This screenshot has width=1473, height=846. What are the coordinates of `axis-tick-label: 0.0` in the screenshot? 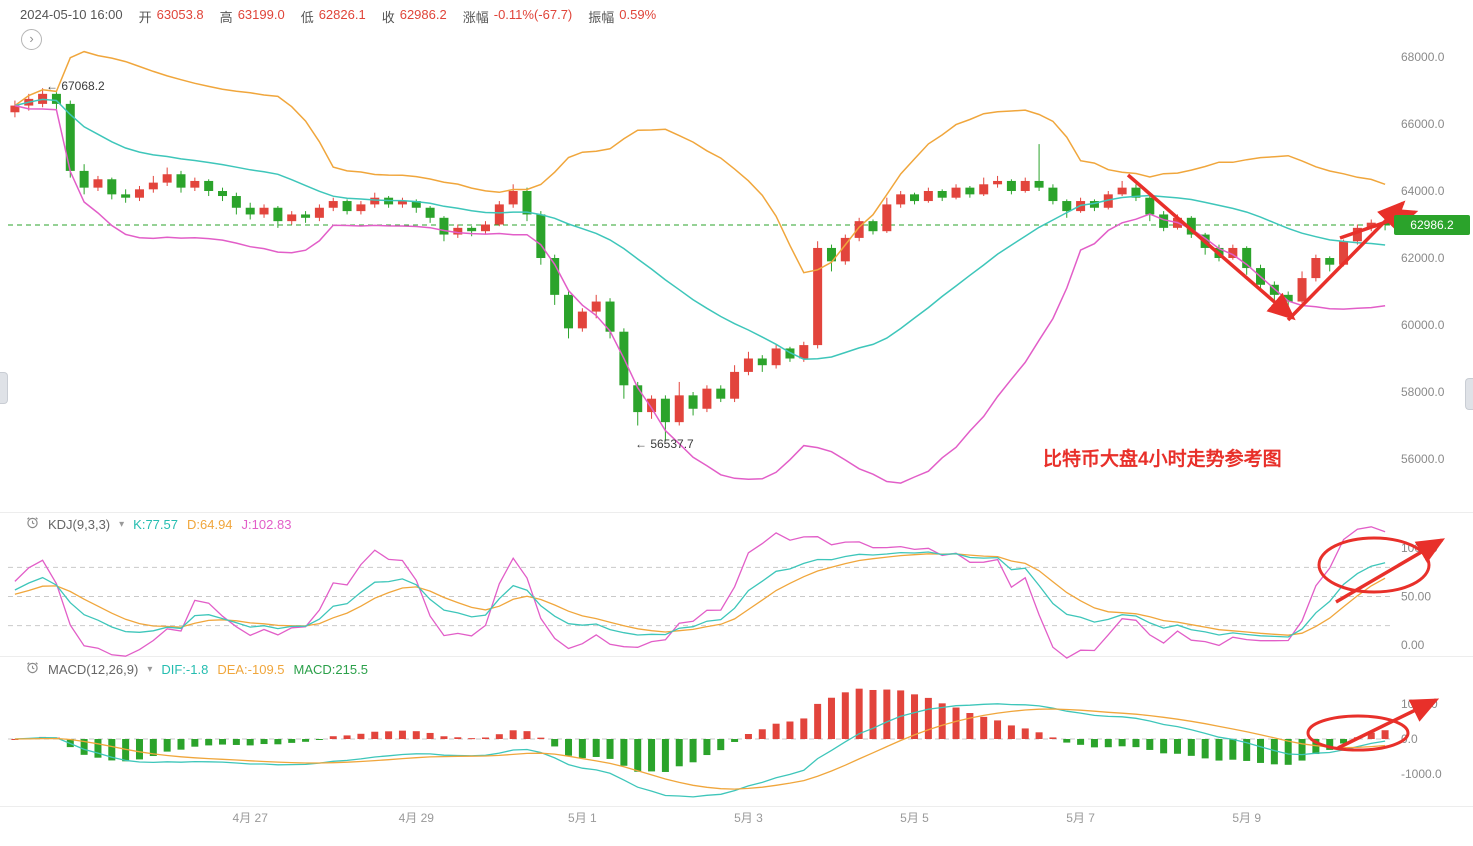 It's located at (1409, 739).